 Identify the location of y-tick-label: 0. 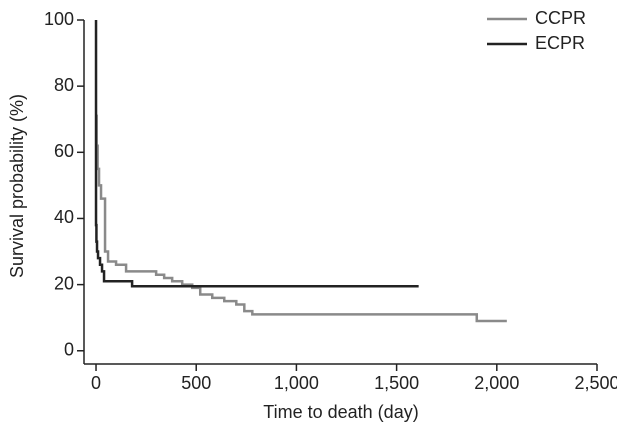
(69, 350).